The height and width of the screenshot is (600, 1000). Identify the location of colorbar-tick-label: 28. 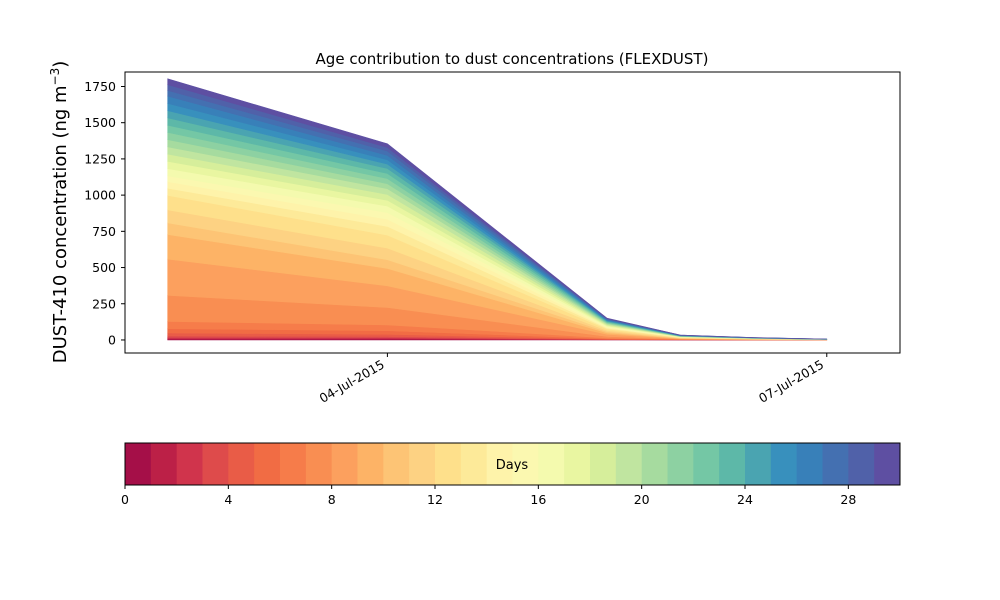
(848, 499).